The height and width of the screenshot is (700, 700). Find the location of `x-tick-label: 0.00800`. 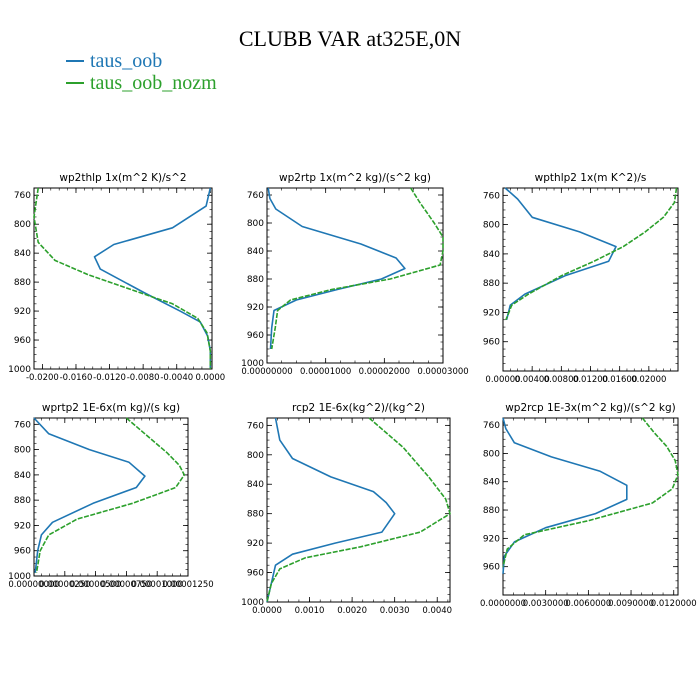

x-tick-label: 0.00800 is located at coordinates (561, 380).